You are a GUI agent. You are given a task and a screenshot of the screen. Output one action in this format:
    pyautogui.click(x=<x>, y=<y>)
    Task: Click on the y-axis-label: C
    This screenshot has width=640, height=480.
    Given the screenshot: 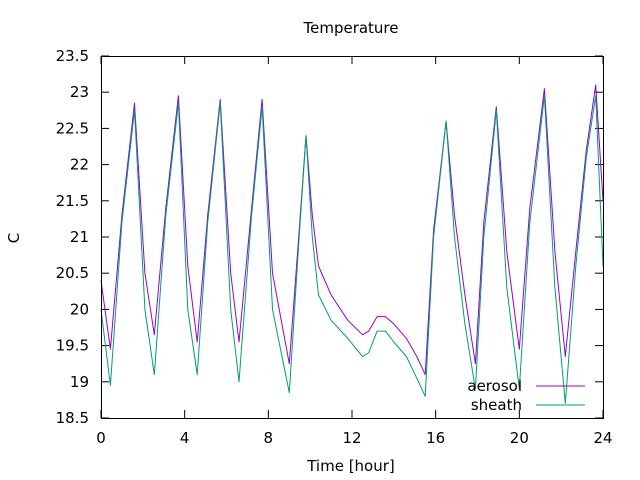 What is the action you would take?
    pyautogui.click(x=14, y=238)
    